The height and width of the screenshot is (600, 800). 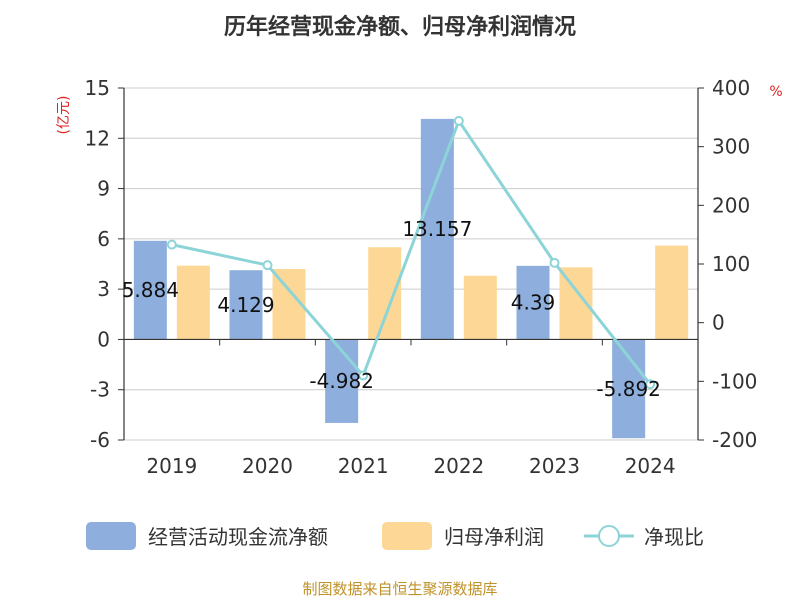 What do you see at coordinates (609, 536) in the screenshot?
I see `legend-swatch-ratio-marker` at bounding box center [609, 536].